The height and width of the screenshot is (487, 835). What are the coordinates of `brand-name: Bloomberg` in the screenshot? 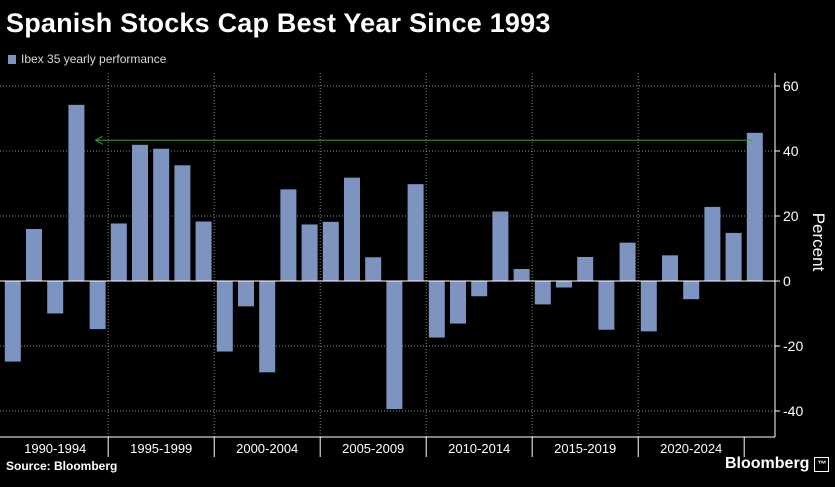 It's located at (767, 463).